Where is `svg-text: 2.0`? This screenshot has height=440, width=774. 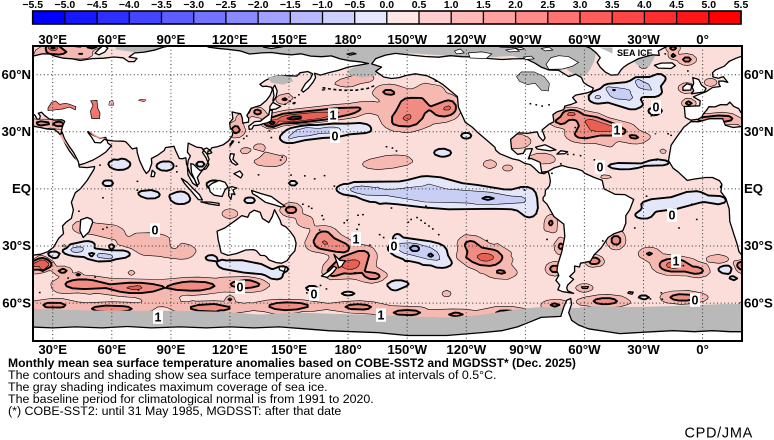
svg-text: 2.0 is located at coordinates (515, 5).